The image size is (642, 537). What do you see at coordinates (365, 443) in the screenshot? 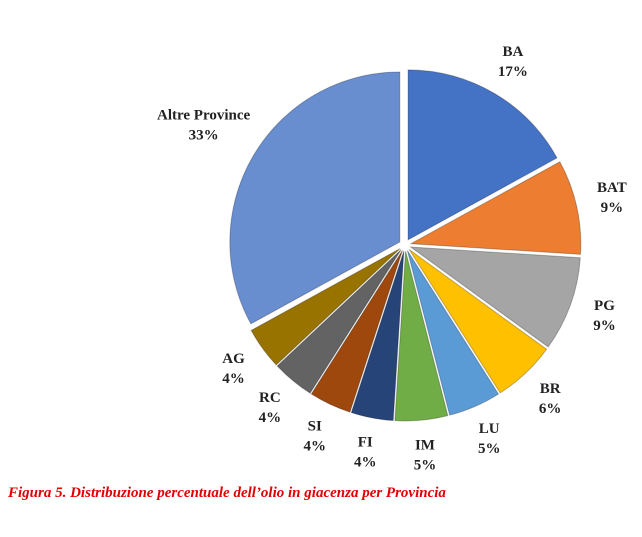
I see `slice-label: FI` at bounding box center [365, 443].